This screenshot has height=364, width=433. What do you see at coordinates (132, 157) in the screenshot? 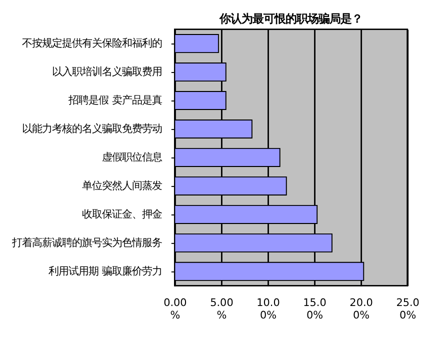
I see `y-tick-label: 虚假职位信息` at bounding box center [132, 157].